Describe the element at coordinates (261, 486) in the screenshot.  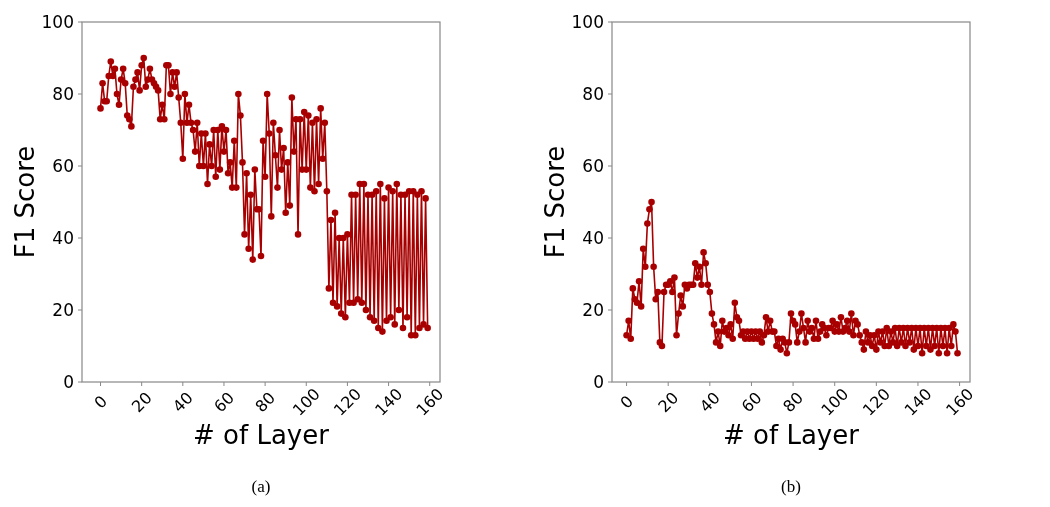
I see `text: (a)` at that location.